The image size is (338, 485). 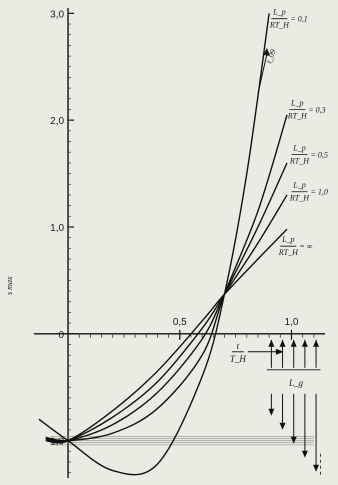 What do you see at coordinates (279, 351) in the screenshot?
I see `x-direction-arrow-head` at bounding box center [279, 351].